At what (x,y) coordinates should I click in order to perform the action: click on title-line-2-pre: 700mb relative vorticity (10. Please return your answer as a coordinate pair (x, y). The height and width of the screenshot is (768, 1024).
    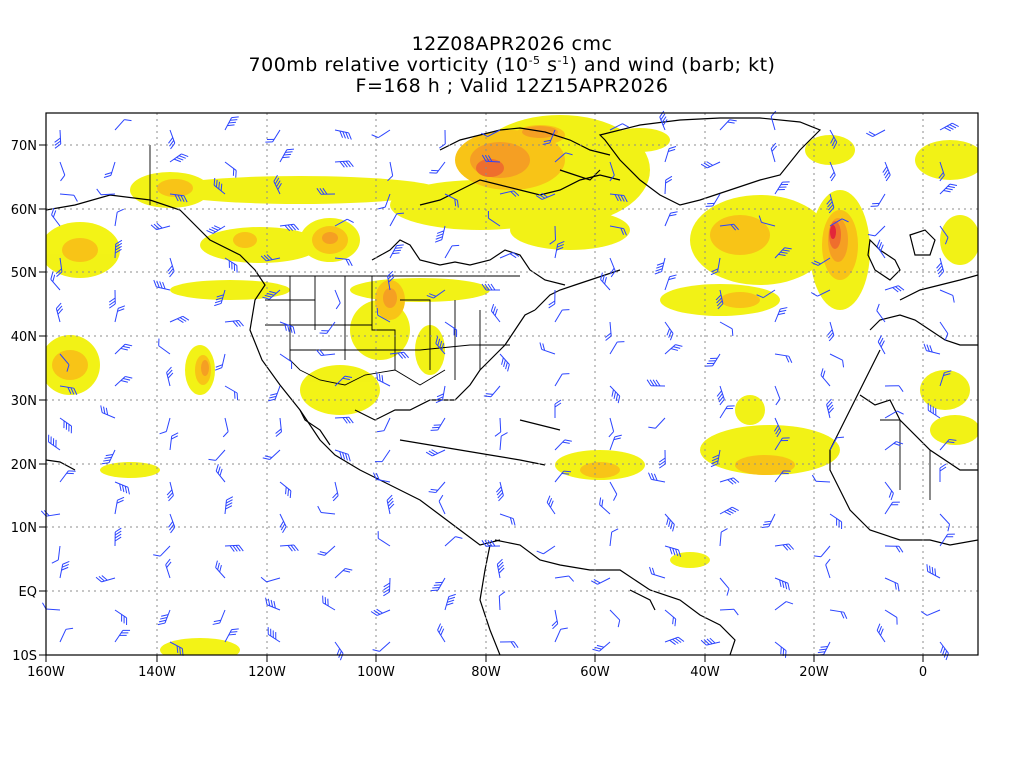
    Looking at the image, I should click on (388, 65).